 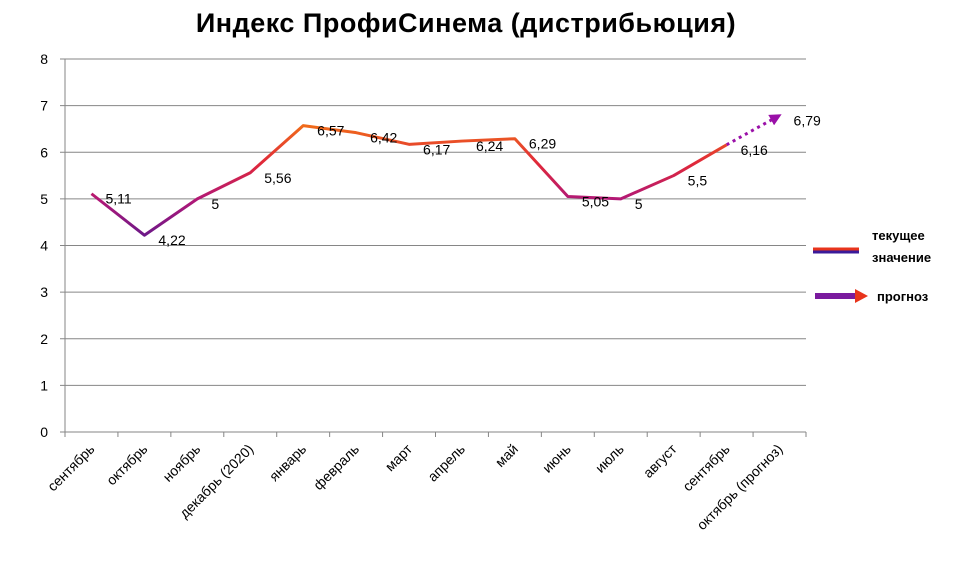 What do you see at coordinates (118, 199) in the screenshot?
I see `data-label: 5,11` at bounding box center [118, 199].